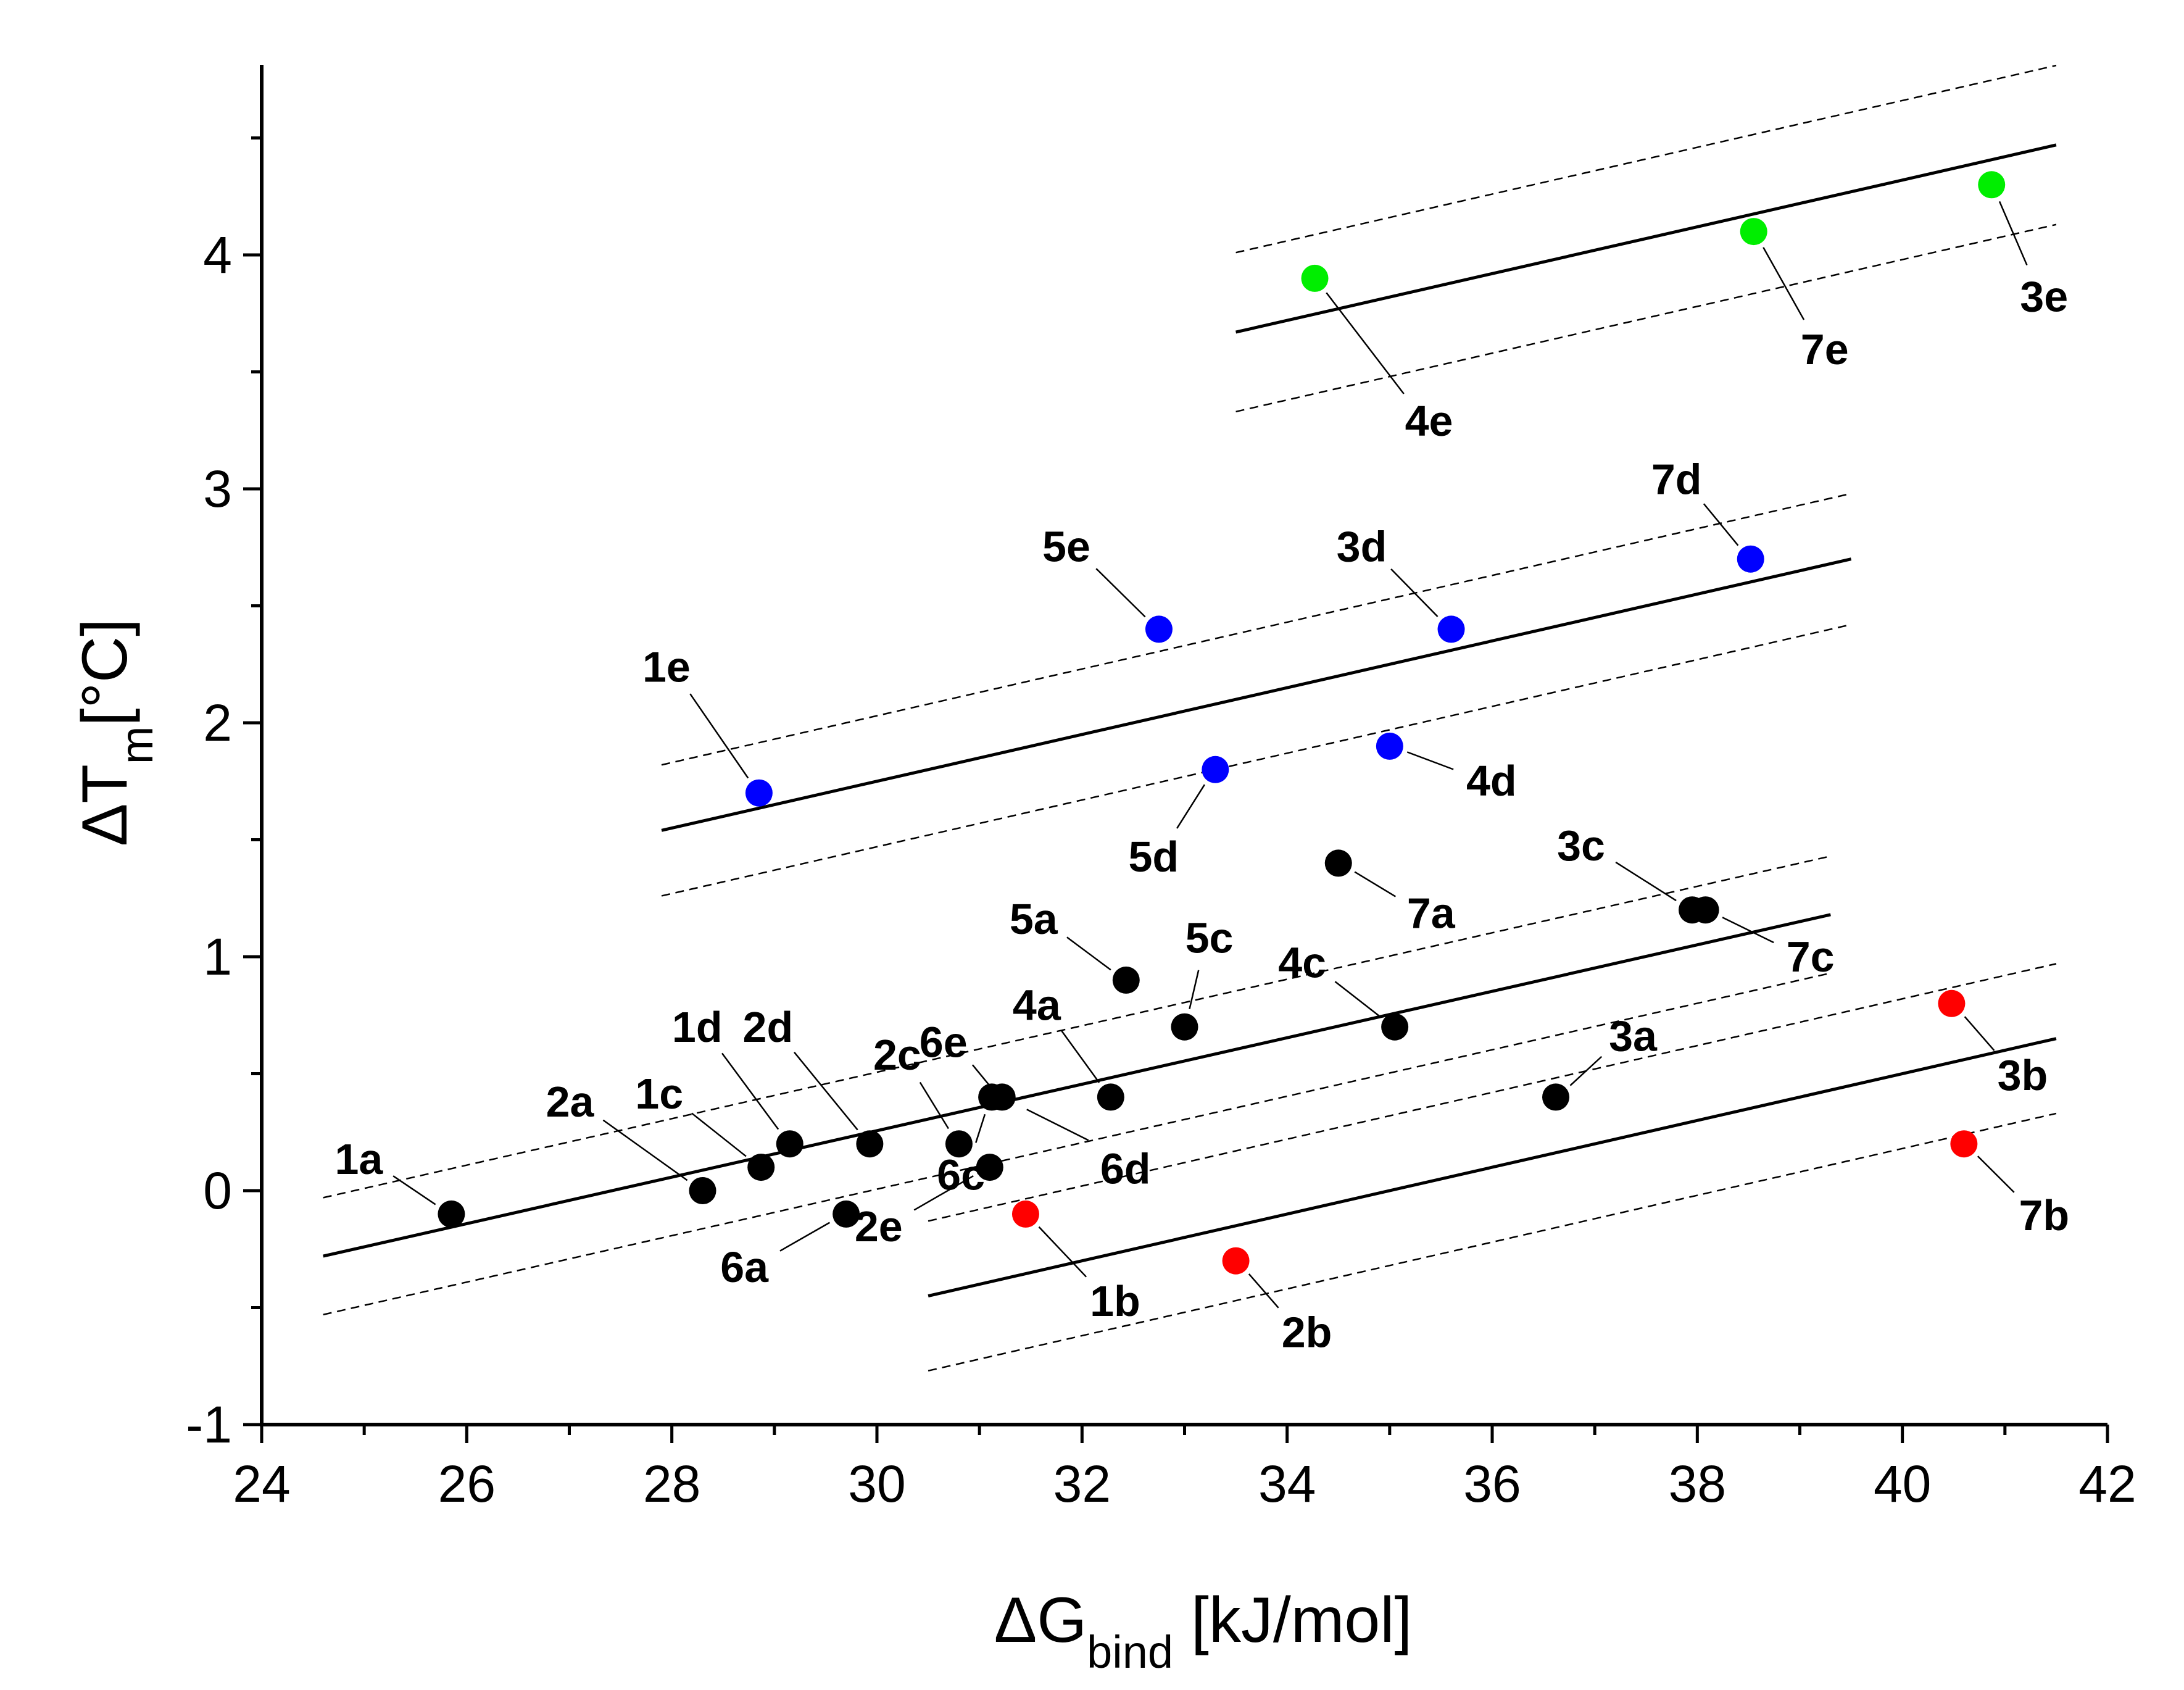 The image size is (2184, 1690). What do you see at coordinates (1236, 1261) in the screenshot?
I see `point-2b` at bounding box center [1236, 1261].